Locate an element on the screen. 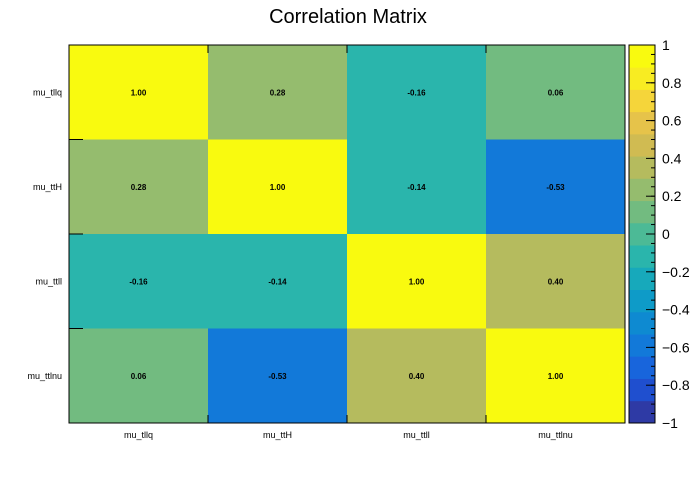 Image resolution: width=696 pixels, height=477 pixels. colorbar-tick-label: −0.4 is located at coordinates (676, 310).